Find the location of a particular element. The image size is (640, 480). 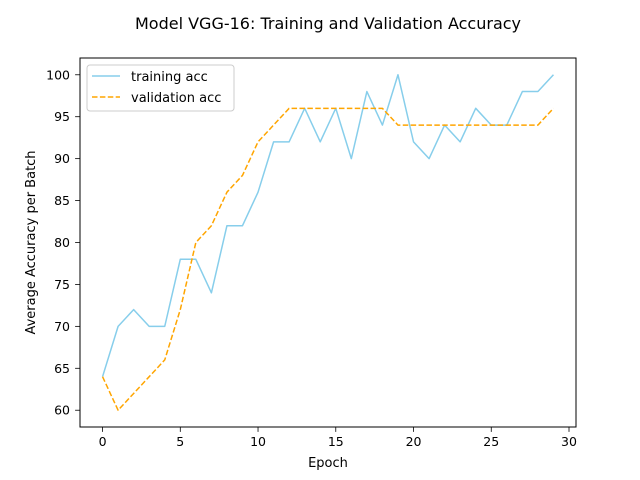

x-axis: 0 5 10 15 20 25 30 is located at coordinates (338, 438).